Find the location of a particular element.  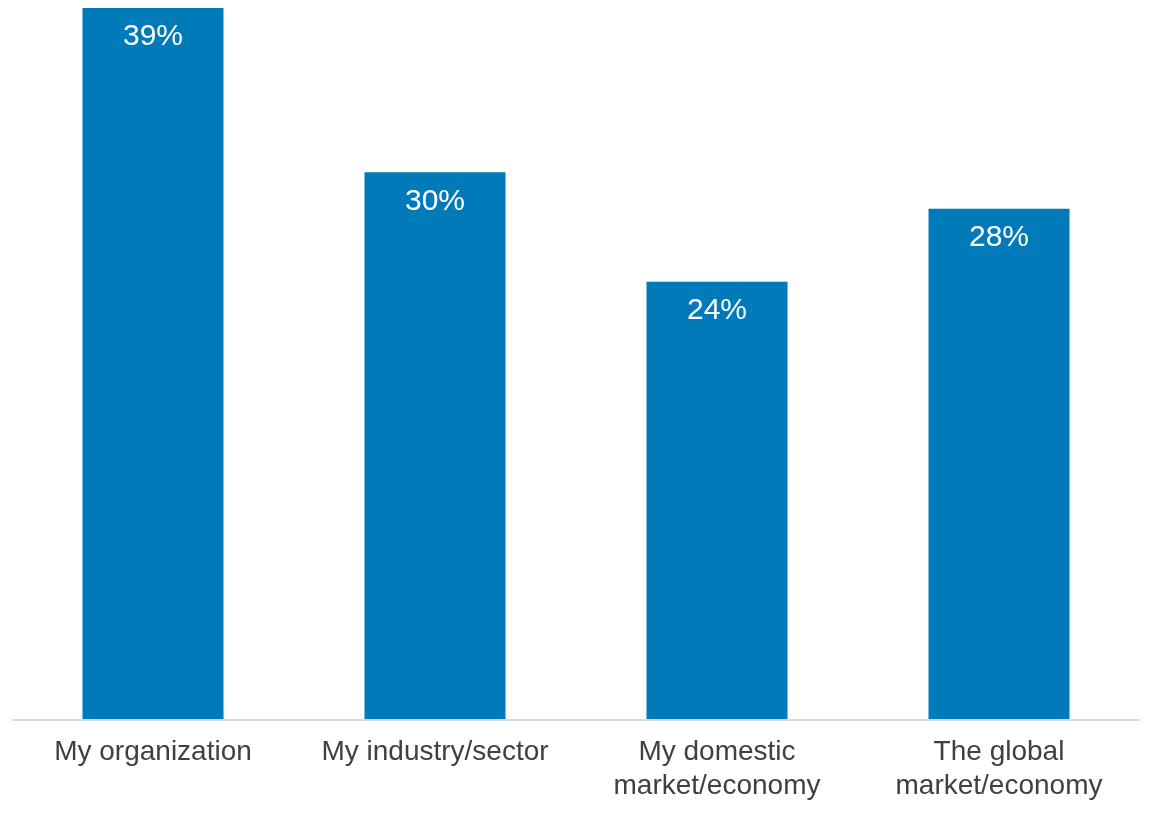

x-tick-label: My industry/sector is located at coordinates (435, 750).